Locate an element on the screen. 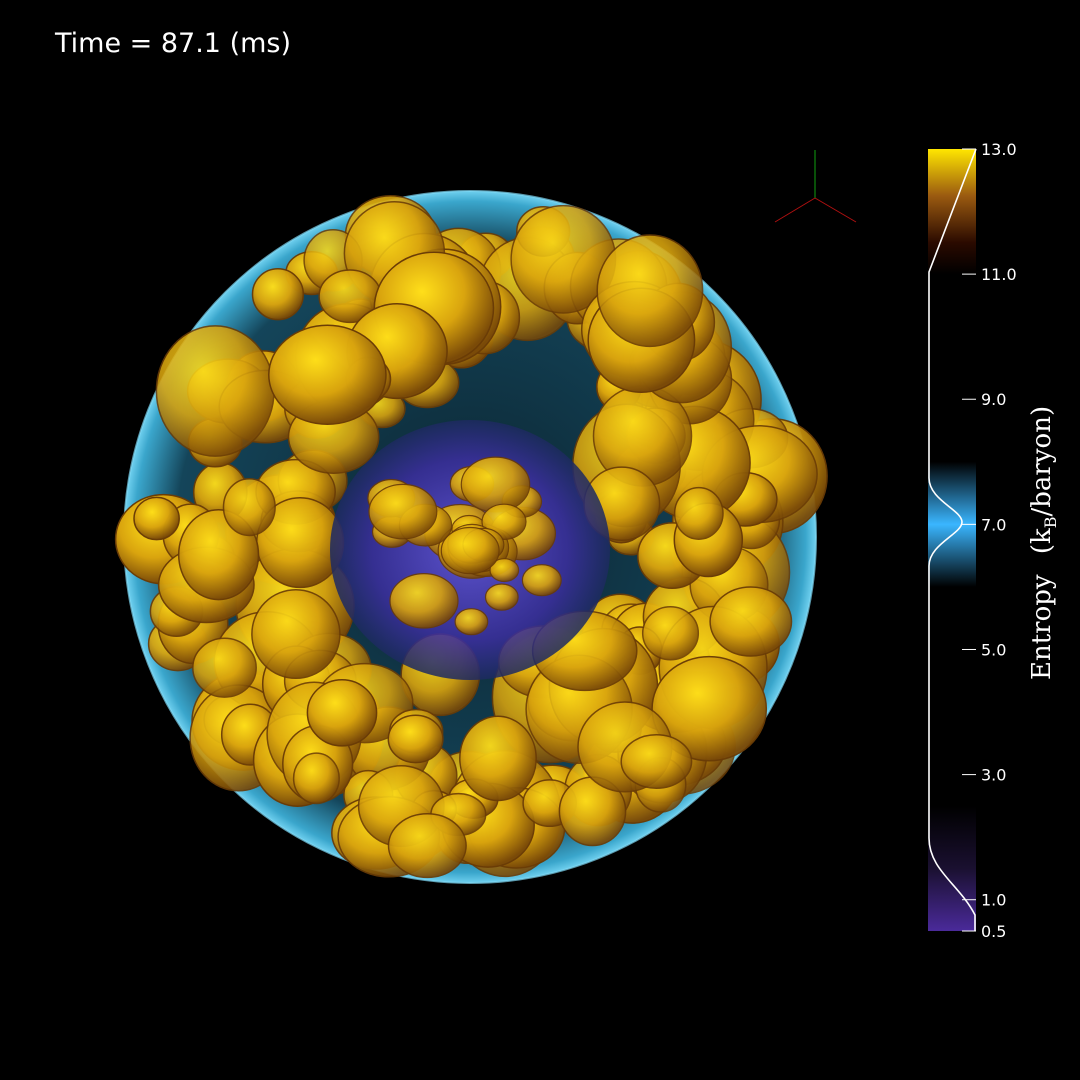 The width and height of the screenshot is (1080, 1080). colorbar-tick-label: 13.0 is located at coordinates (999, 149).